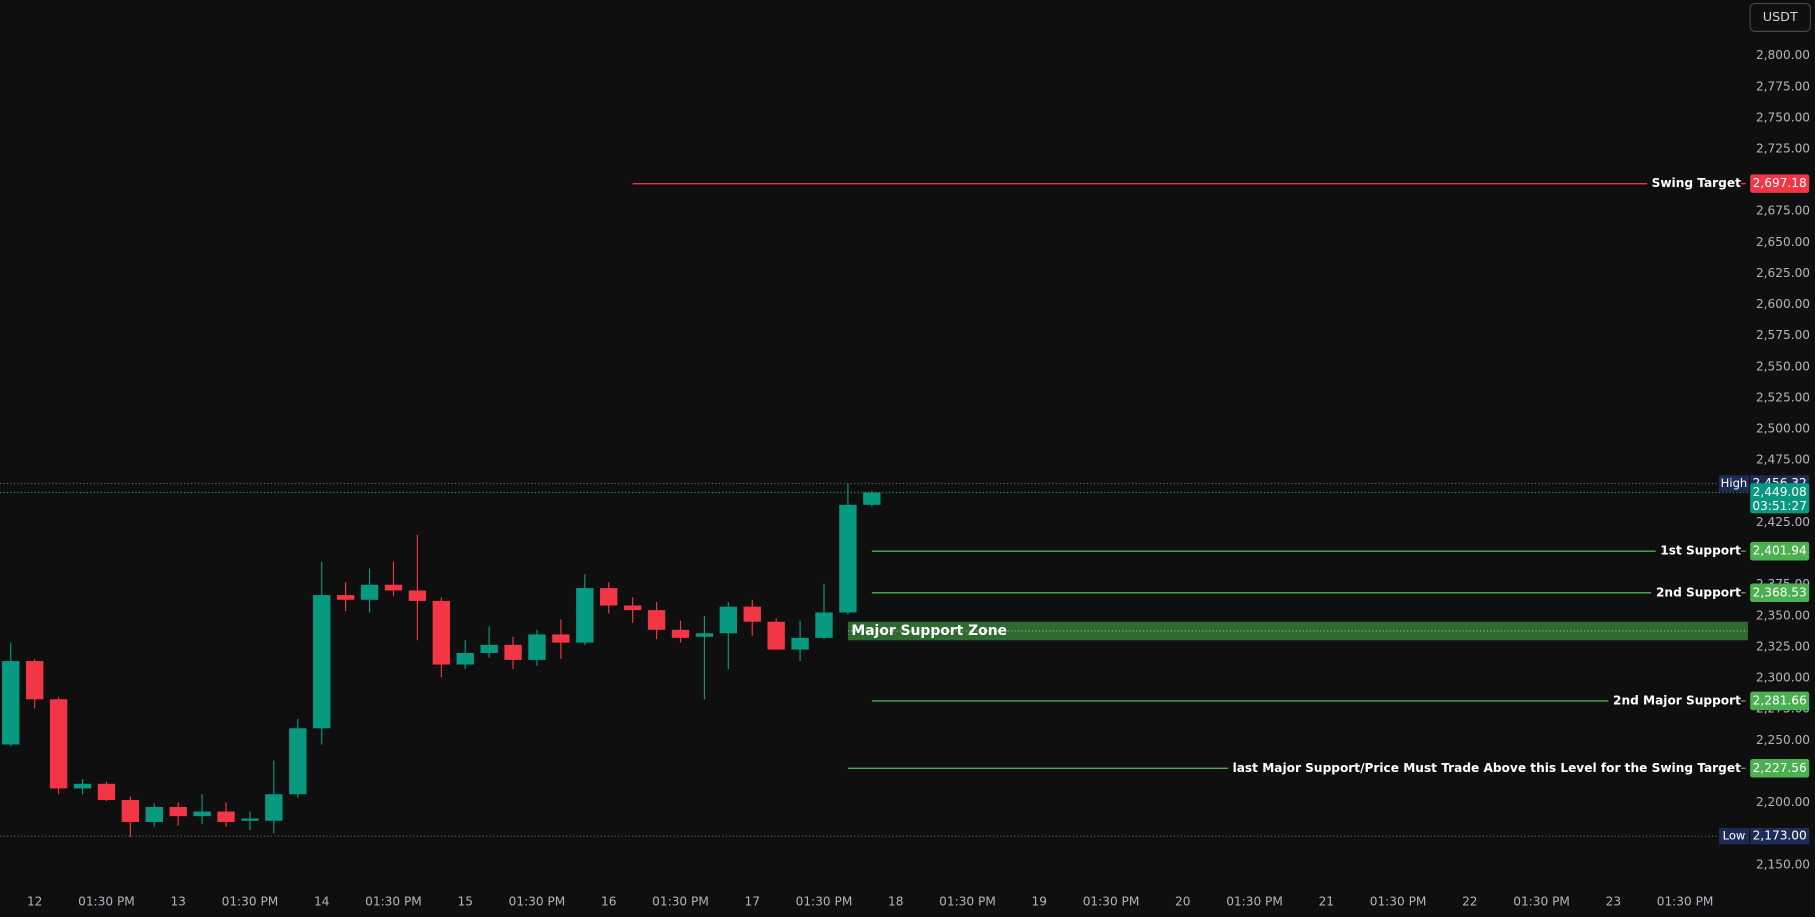  I want to click on y-tick-label: 2,525.00, so click(1783, 397).